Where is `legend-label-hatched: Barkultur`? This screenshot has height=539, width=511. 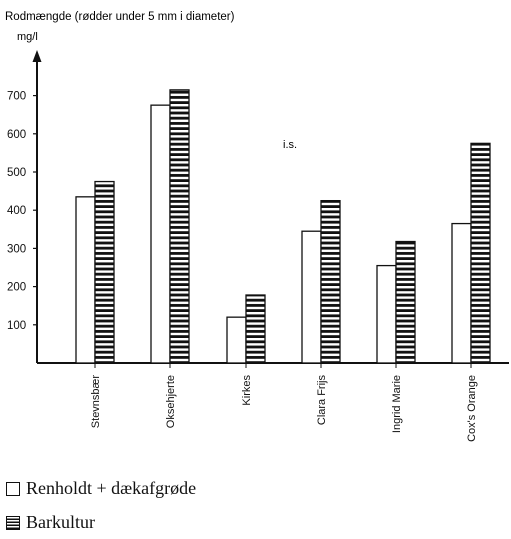 legend-label-hatched: Barkultur is located at coordinates (60, 522).